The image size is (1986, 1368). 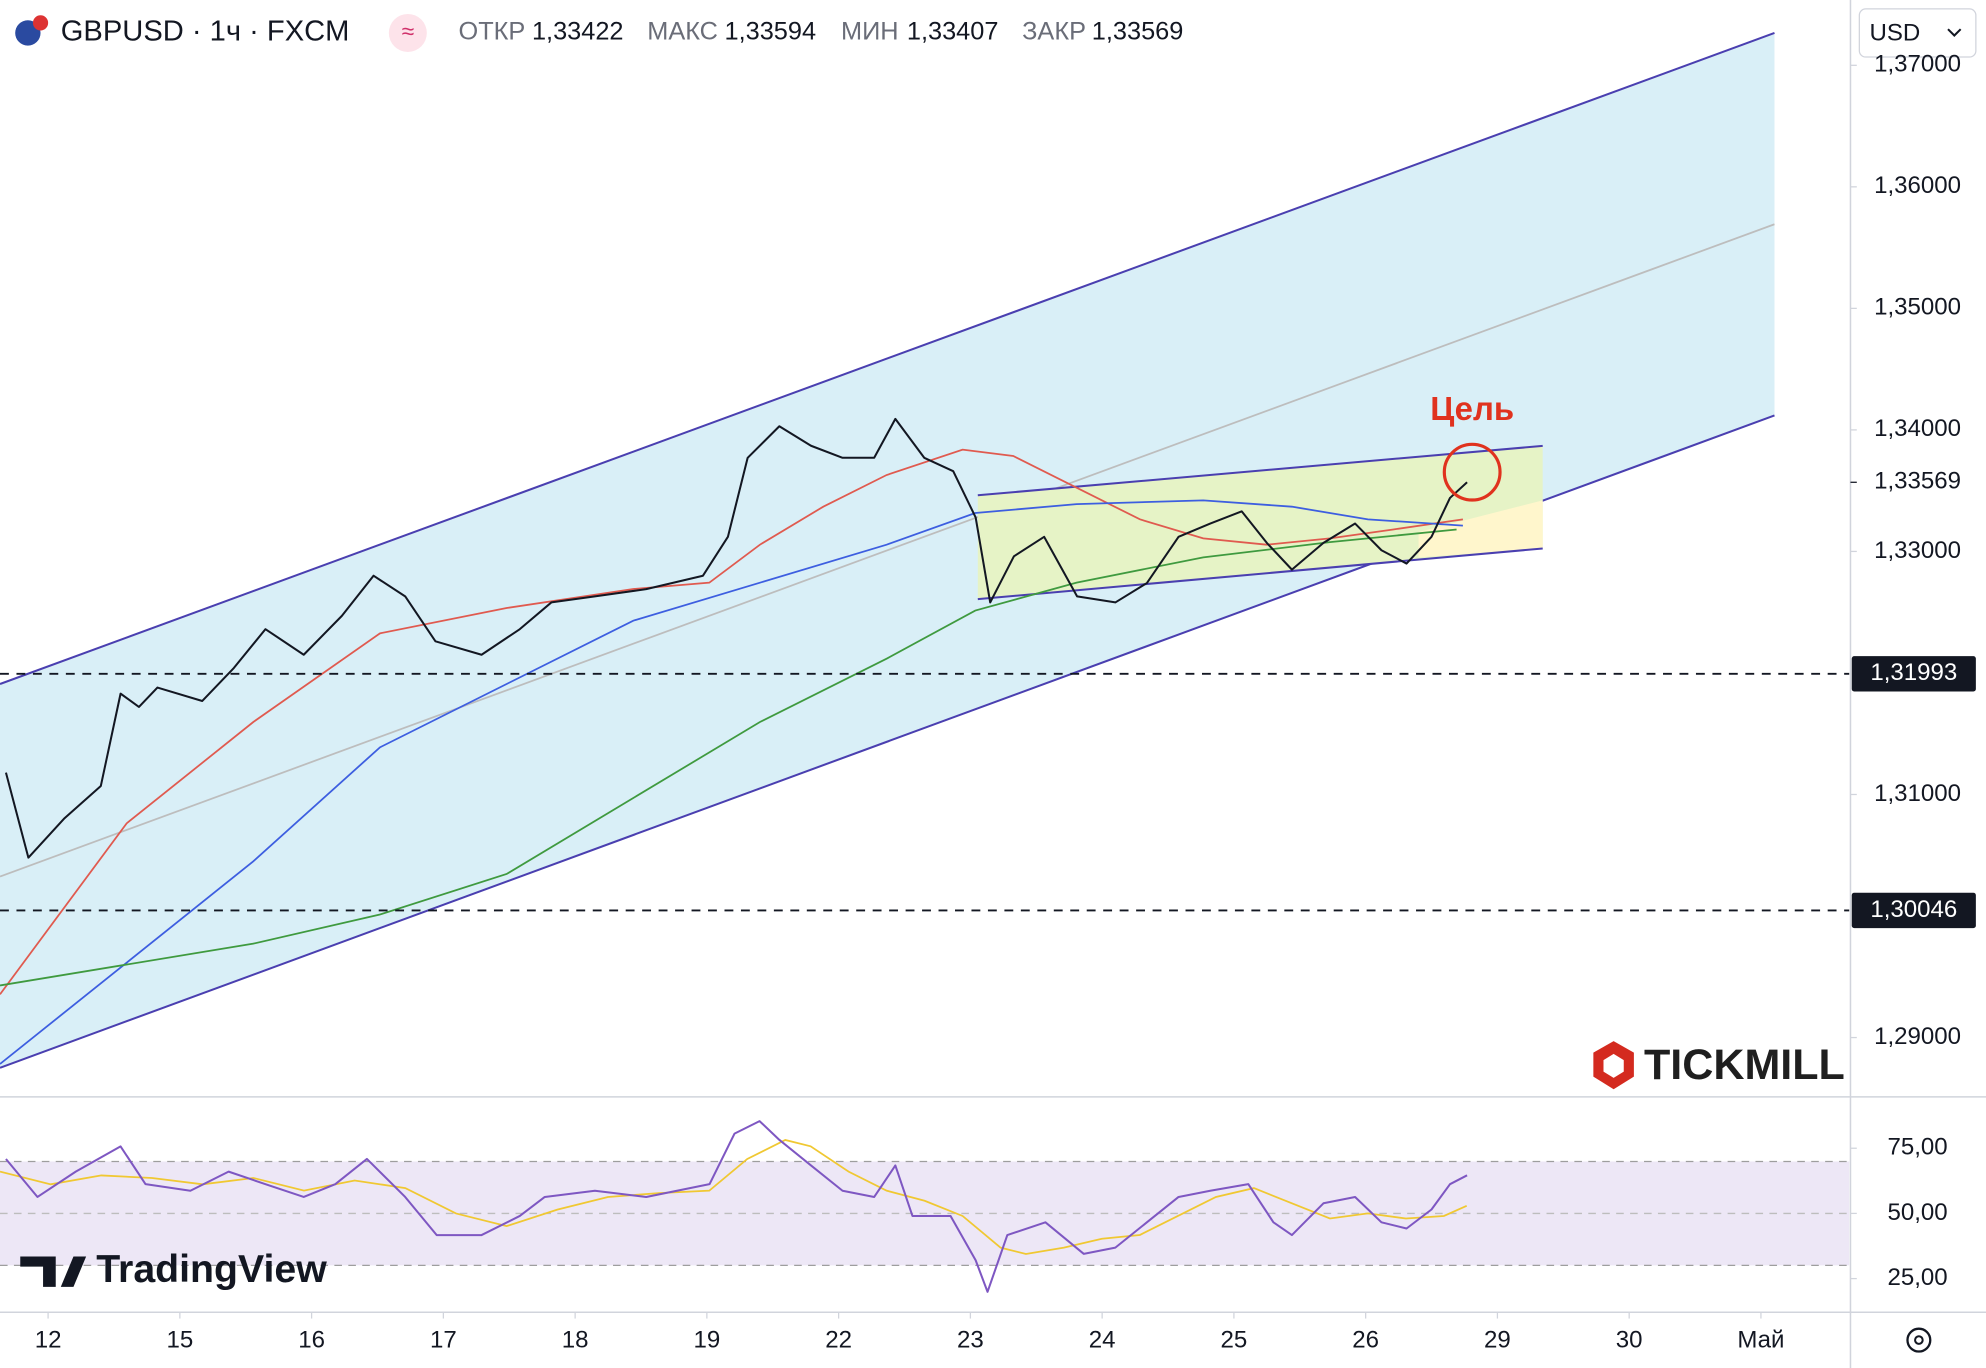 What do you see at coordinates (838, 1340) in the screenshot?
I see `x-tick-label: 22` at bounding box center [838, 1340].